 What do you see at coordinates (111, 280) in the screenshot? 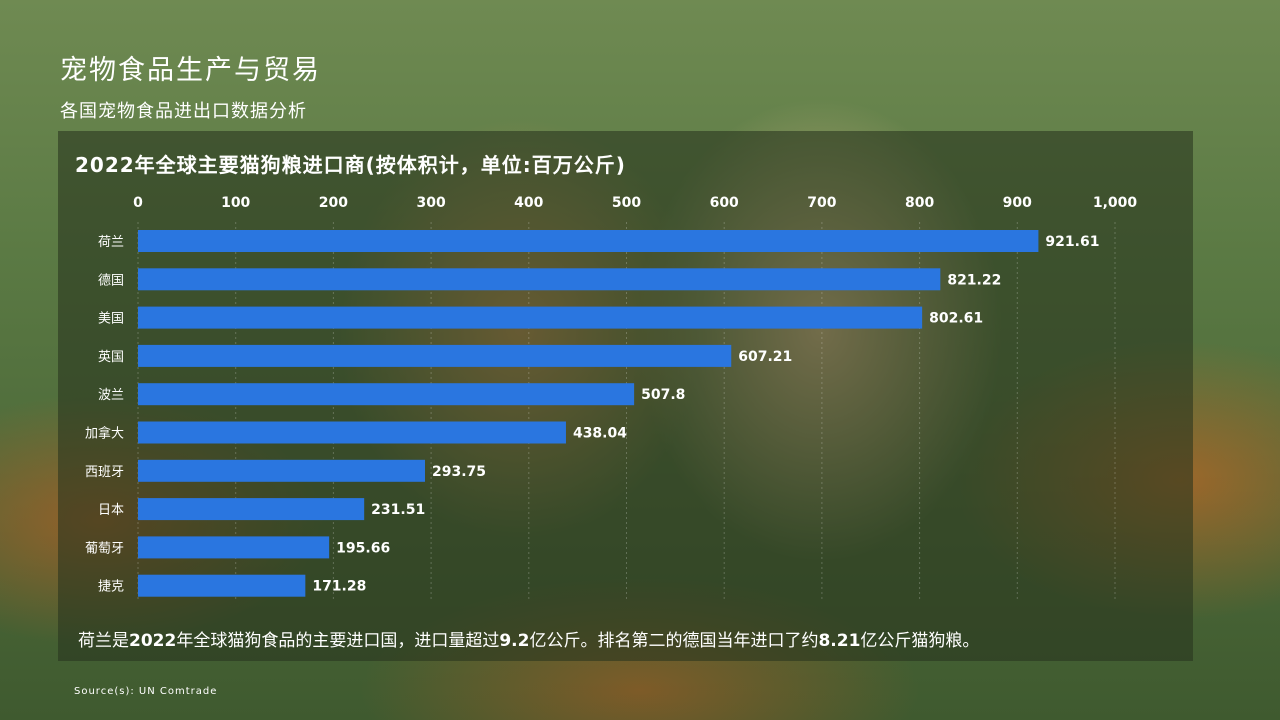
I see `category-label: 德国` at bounding box center [111, 280].